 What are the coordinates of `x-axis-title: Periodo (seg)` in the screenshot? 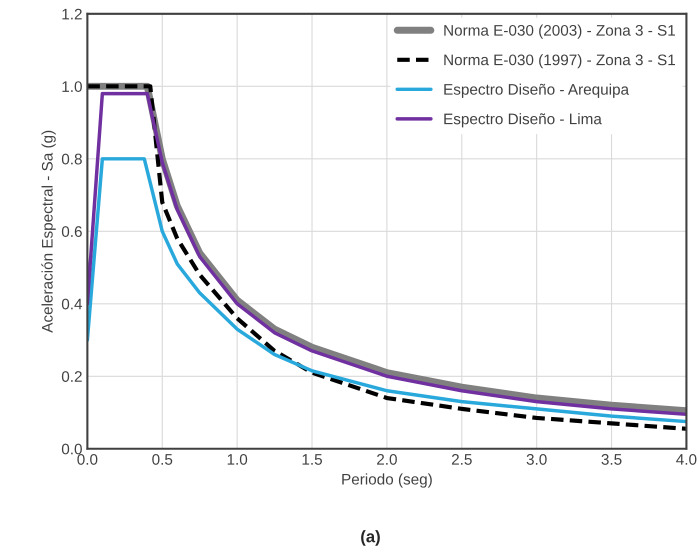 It's located at (387, 480).